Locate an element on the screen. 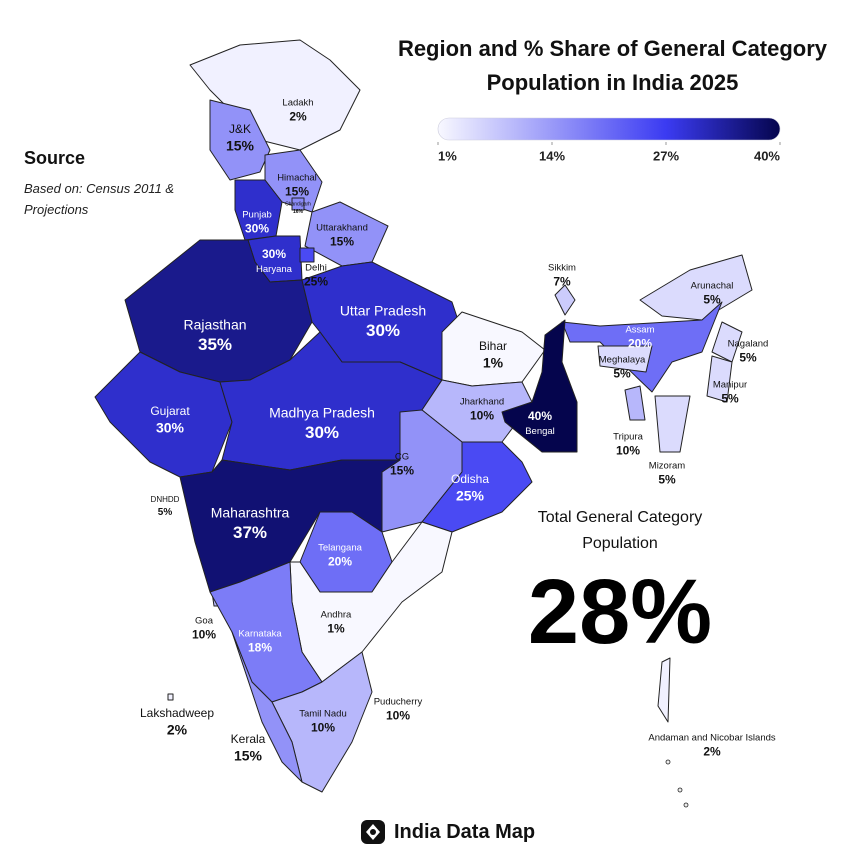 This screenshot has width=860, height=860. region-value: 18% is located at coordinates (260, 647).